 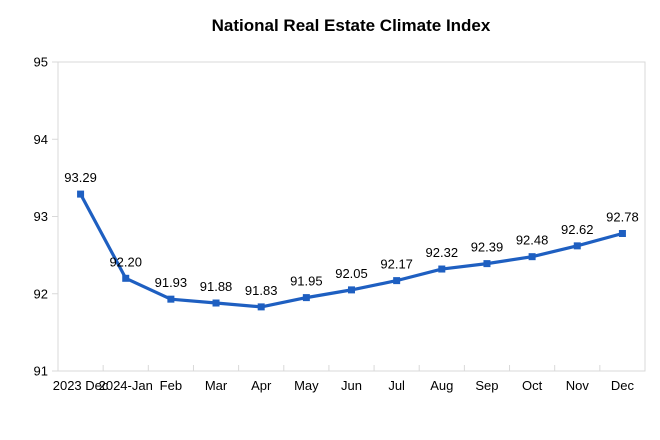 I want to click on data-point-label: 92.05, so click(x=351, y=273).